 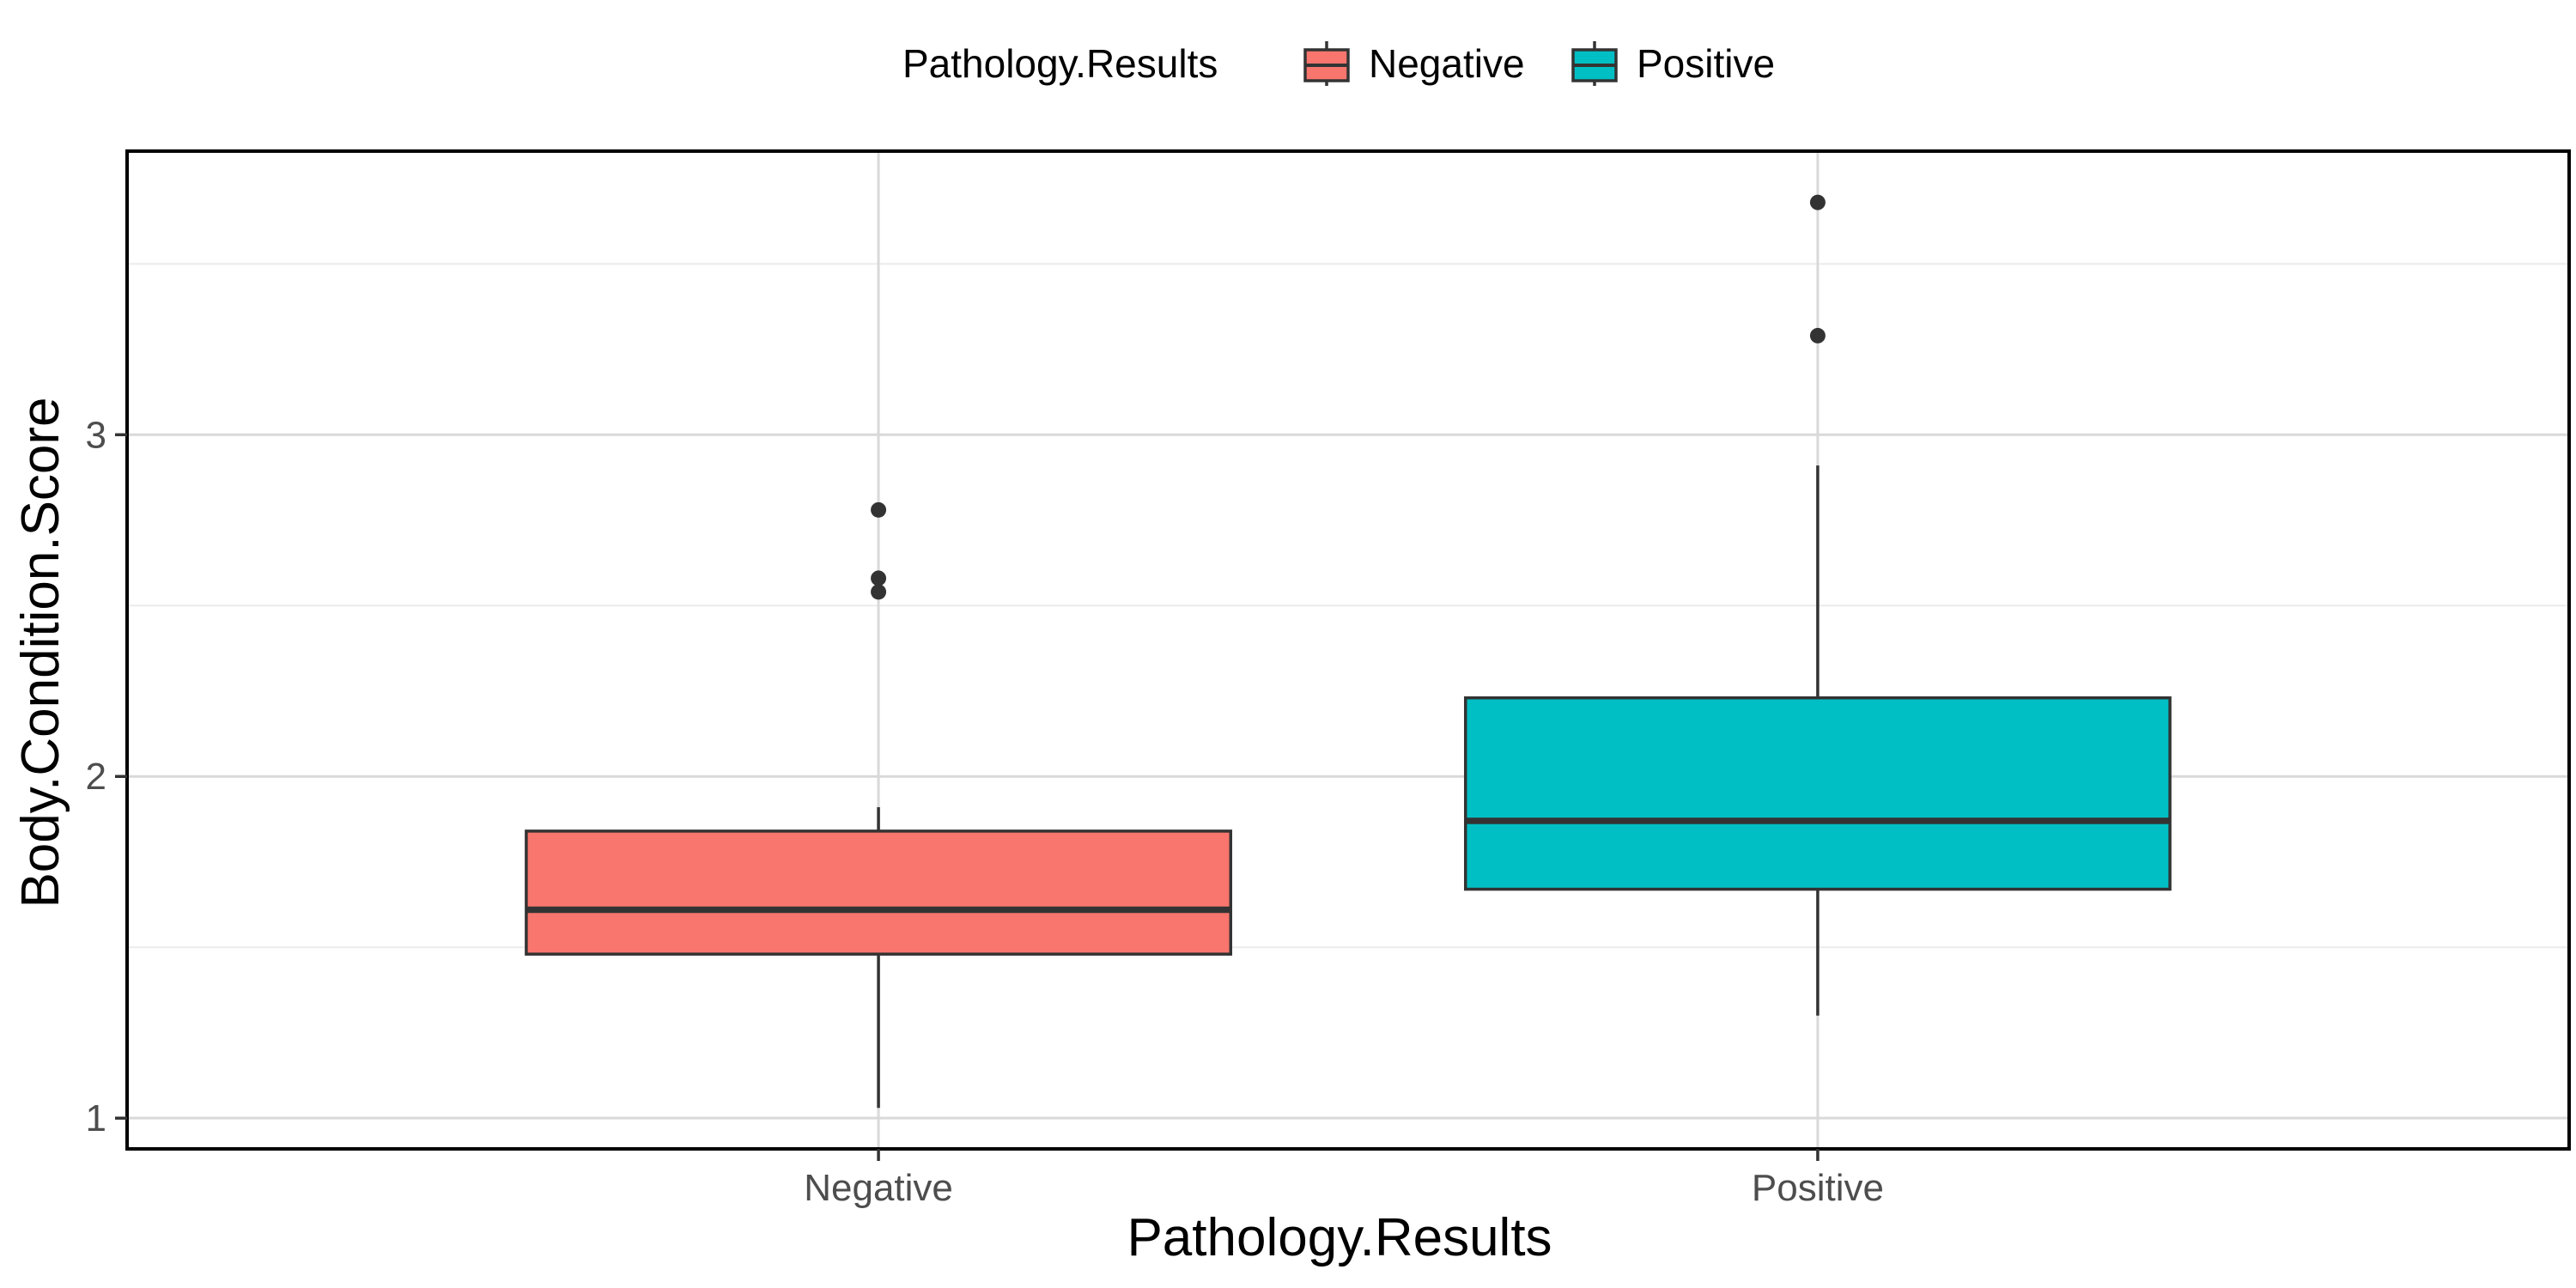 I want to click on legend: Pathology.Results Negative Positive, so click(x=1338, y=64).